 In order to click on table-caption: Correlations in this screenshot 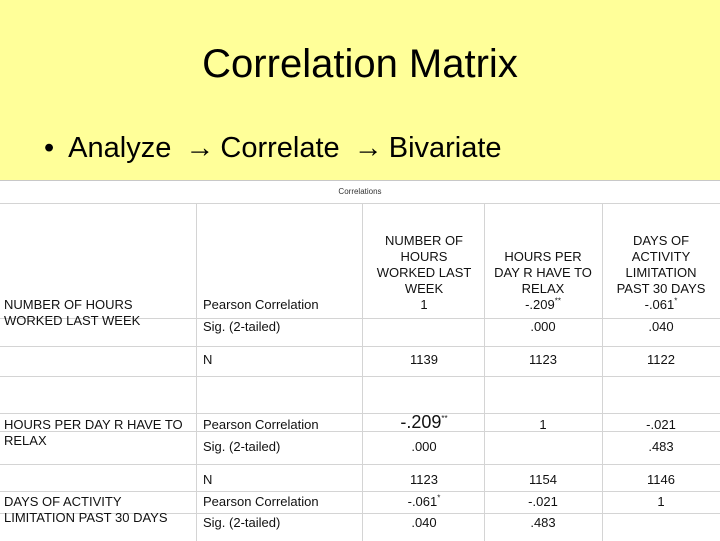, I will do `click(360, 191)`.